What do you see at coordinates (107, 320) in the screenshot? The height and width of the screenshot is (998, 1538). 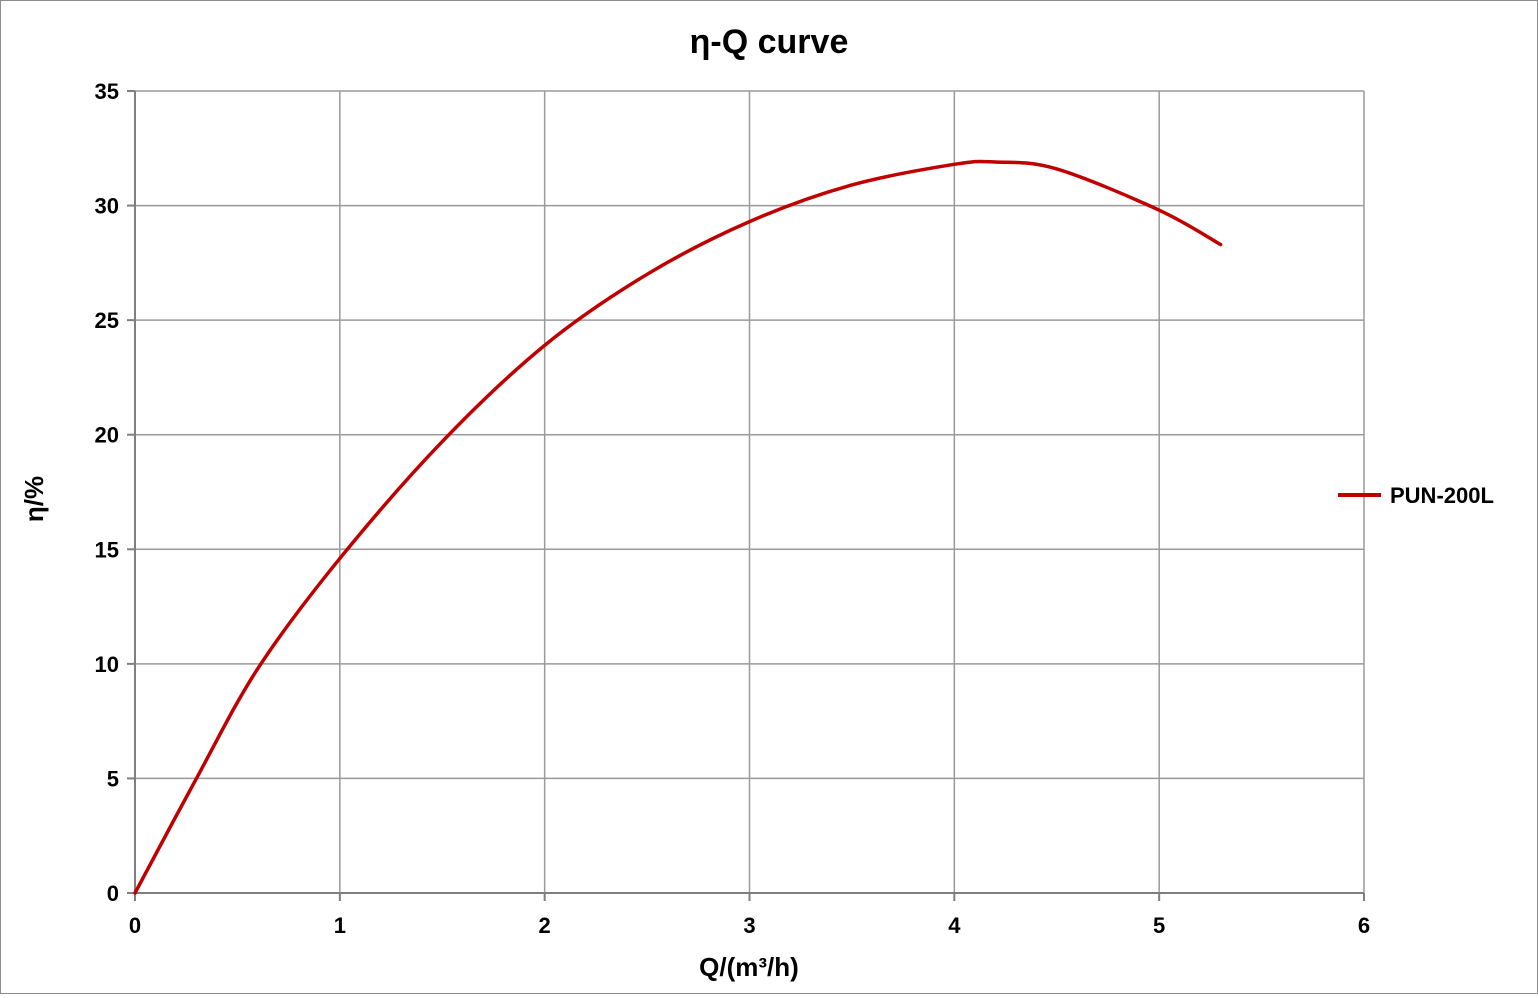 I see `y-tick-label: 25` at bounding box center [107, 320].